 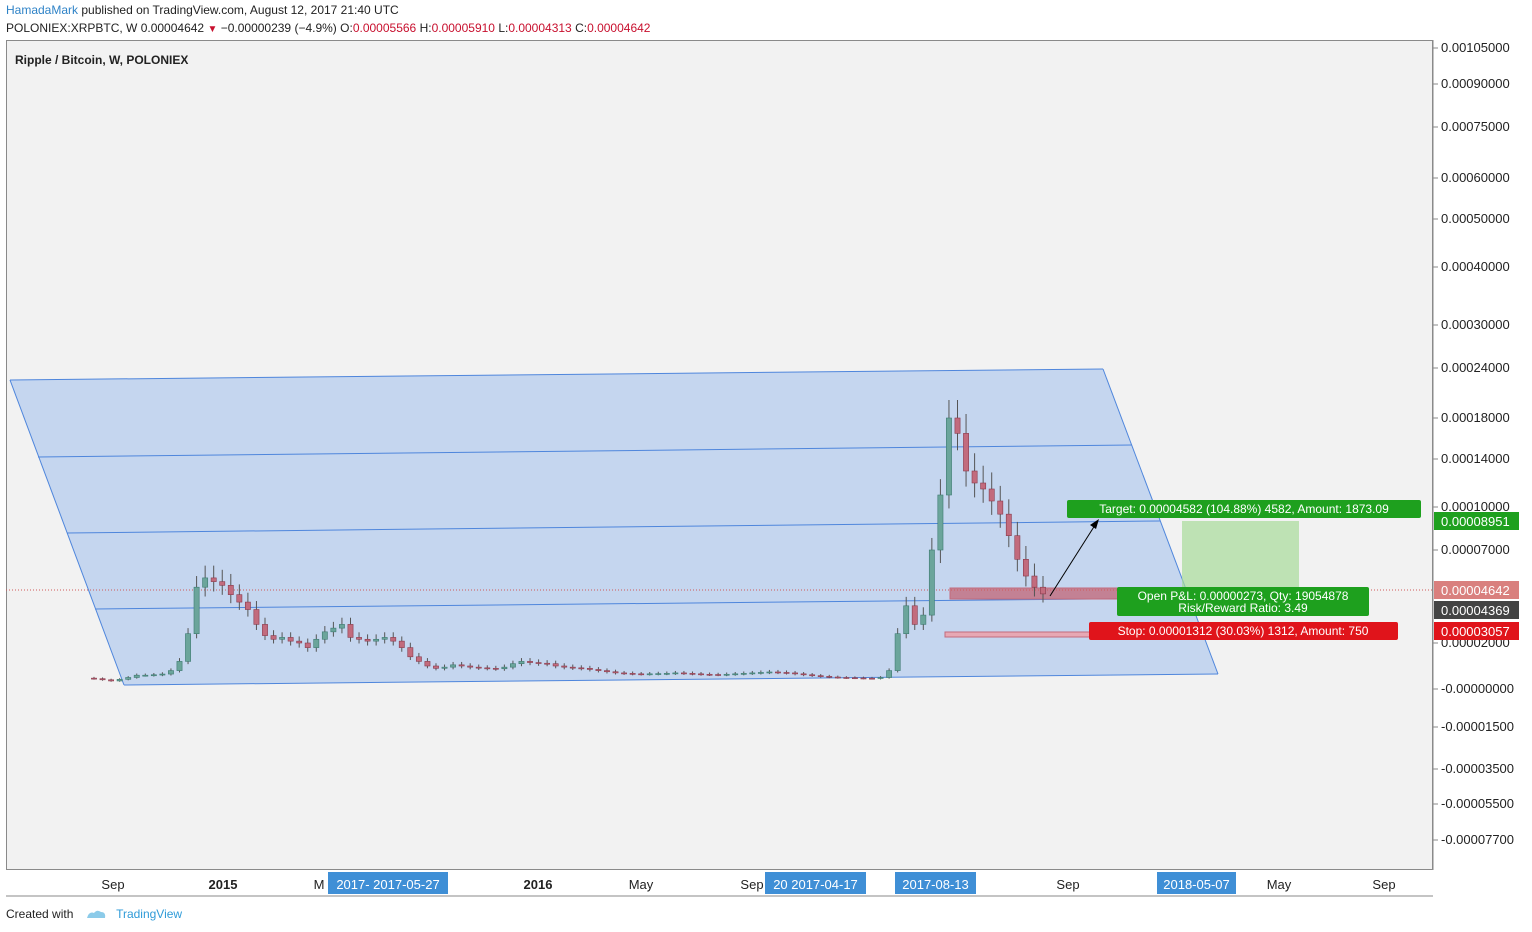 What do you see at coordinates (1475, 631) in the screenshot?
I see `price-label: 0.00003057` at bounding box center [1475, 631].